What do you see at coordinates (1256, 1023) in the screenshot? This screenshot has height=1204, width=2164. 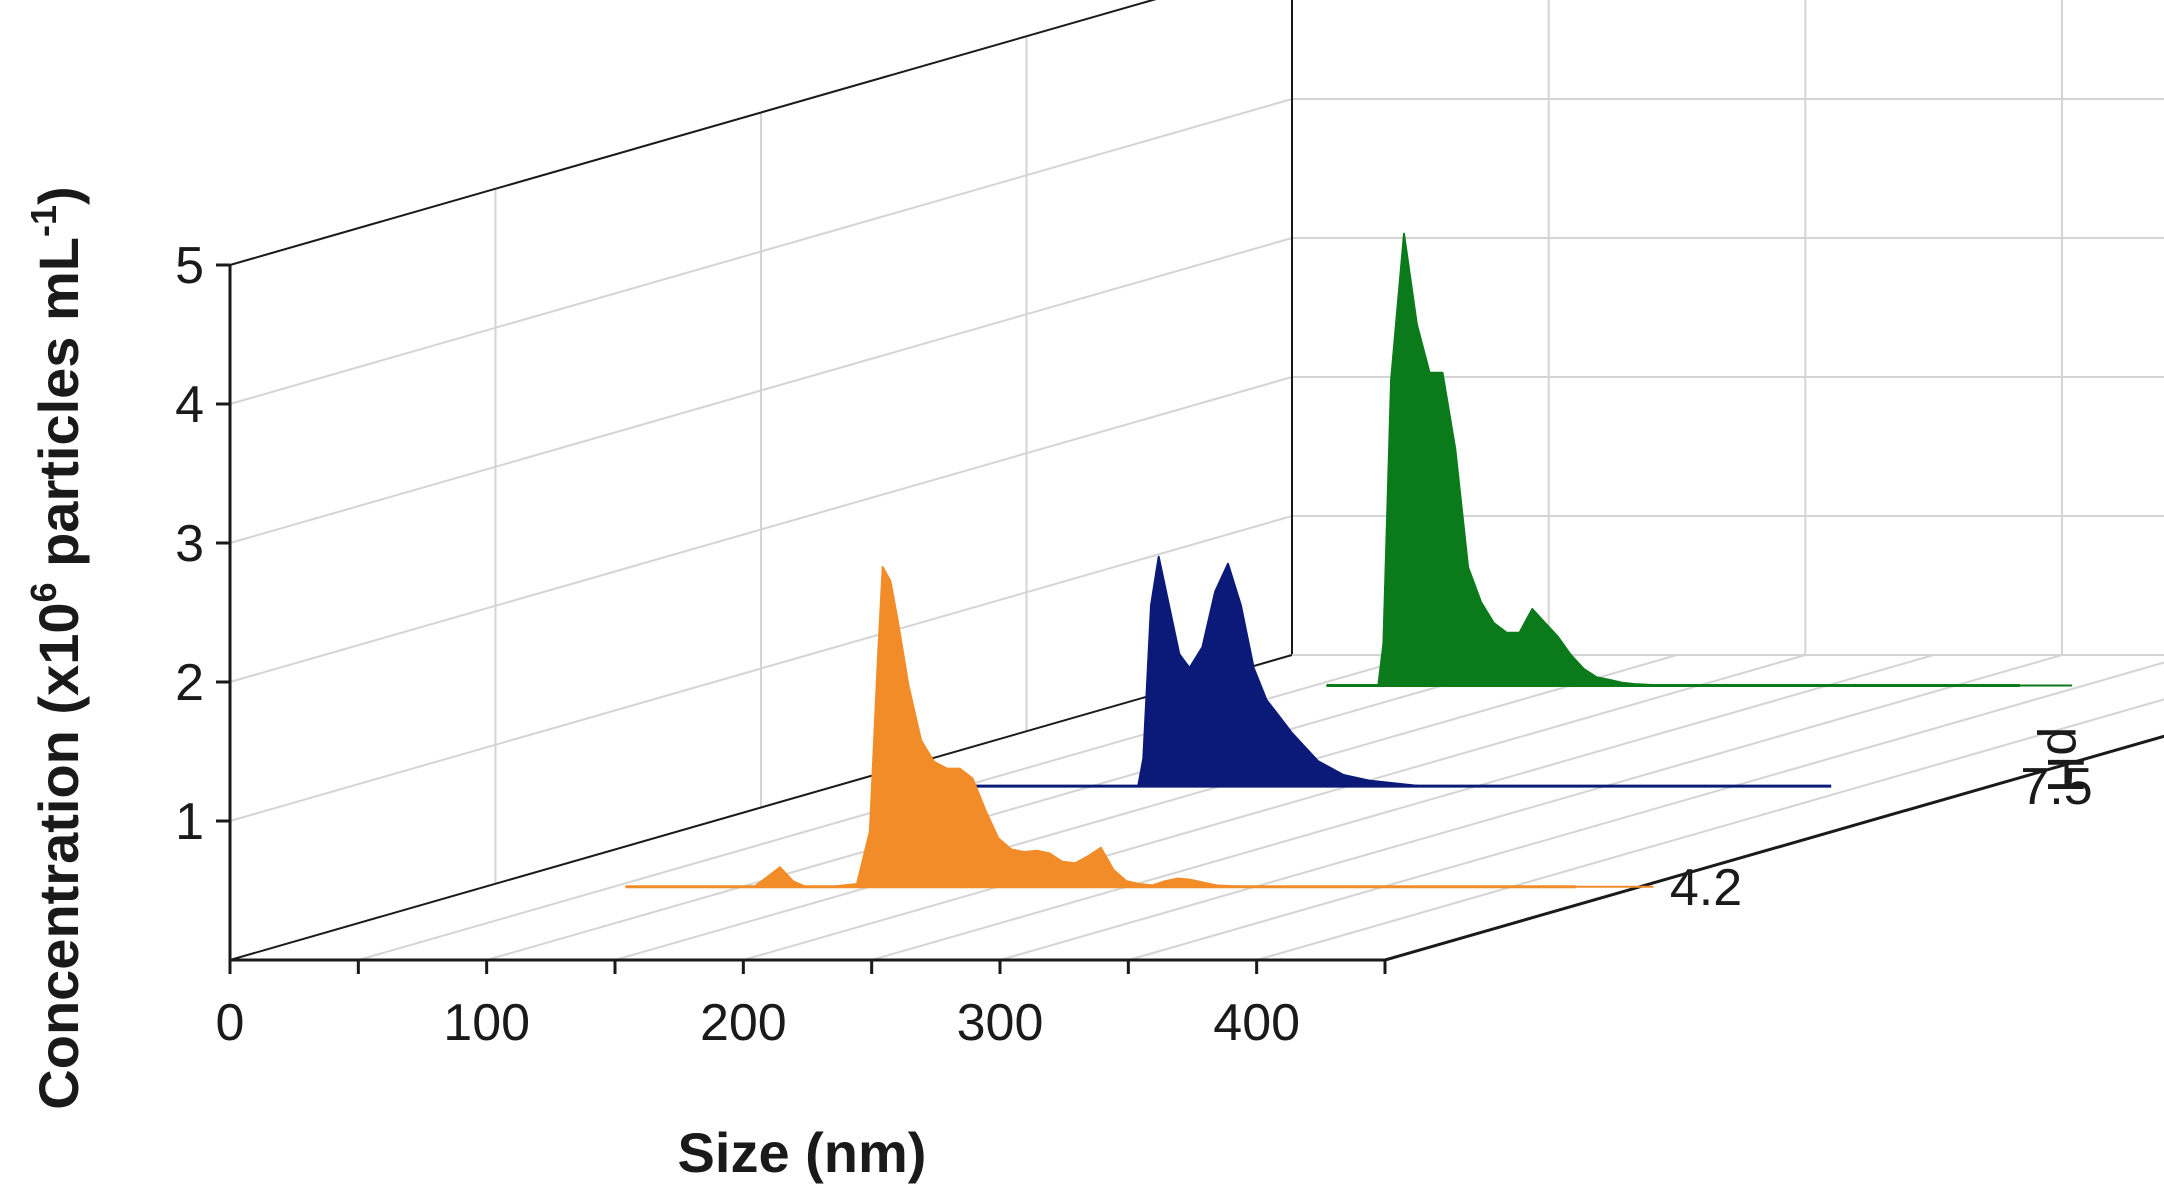 I see `x-tick-label: 400` at bounding box center [1256, 1023].